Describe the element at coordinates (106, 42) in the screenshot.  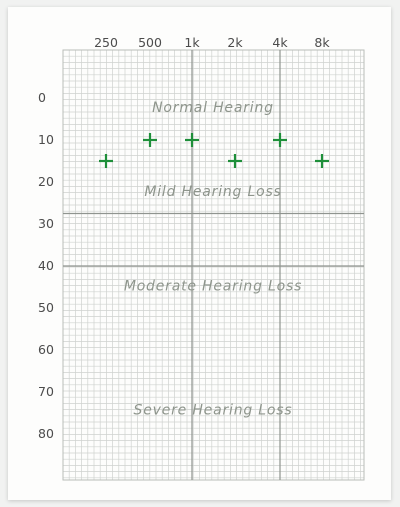
I see `x-tick-label: 250` at that location.